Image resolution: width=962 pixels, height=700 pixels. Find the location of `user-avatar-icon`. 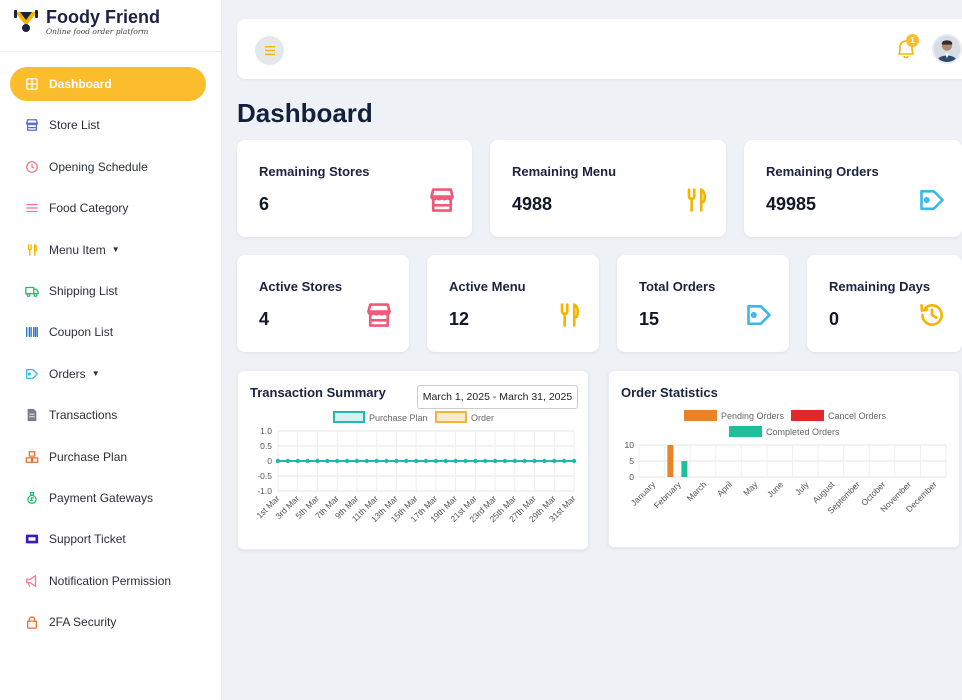

user-avatar-icon is located at coordinates (947, 49).